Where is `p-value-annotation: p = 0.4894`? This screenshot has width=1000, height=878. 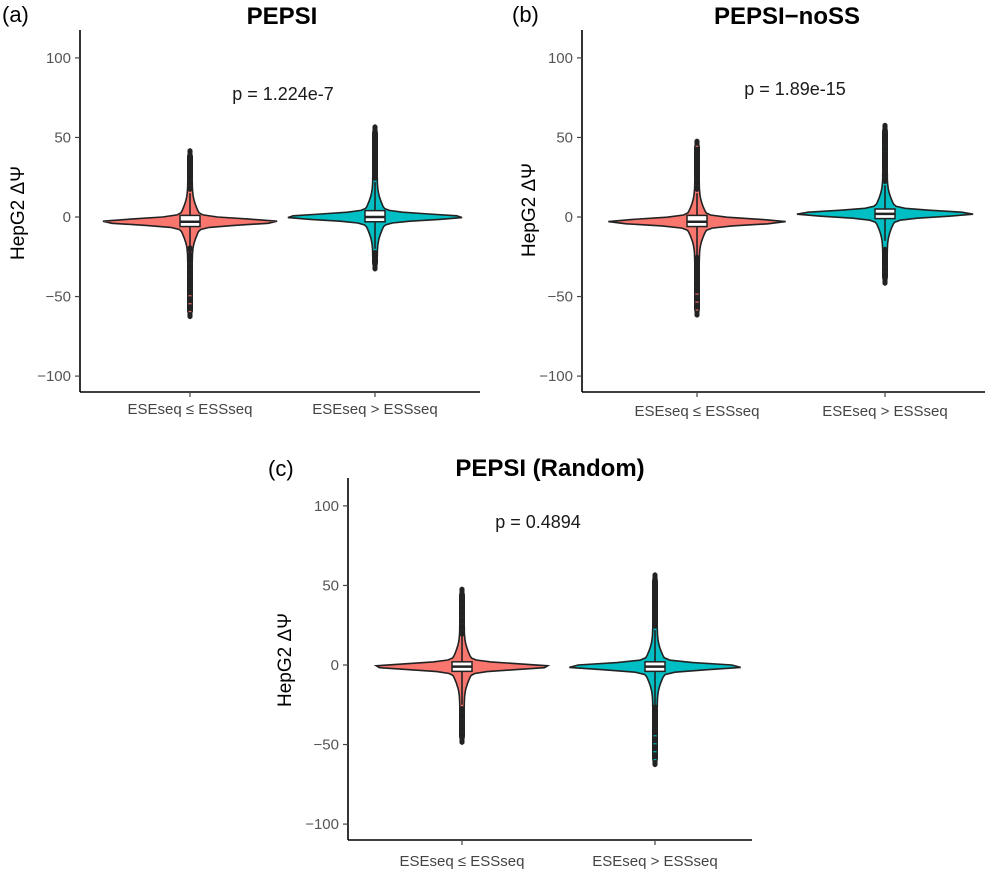 p-value-annotation: p = 0.4894 is located at coordinates (538, 522).